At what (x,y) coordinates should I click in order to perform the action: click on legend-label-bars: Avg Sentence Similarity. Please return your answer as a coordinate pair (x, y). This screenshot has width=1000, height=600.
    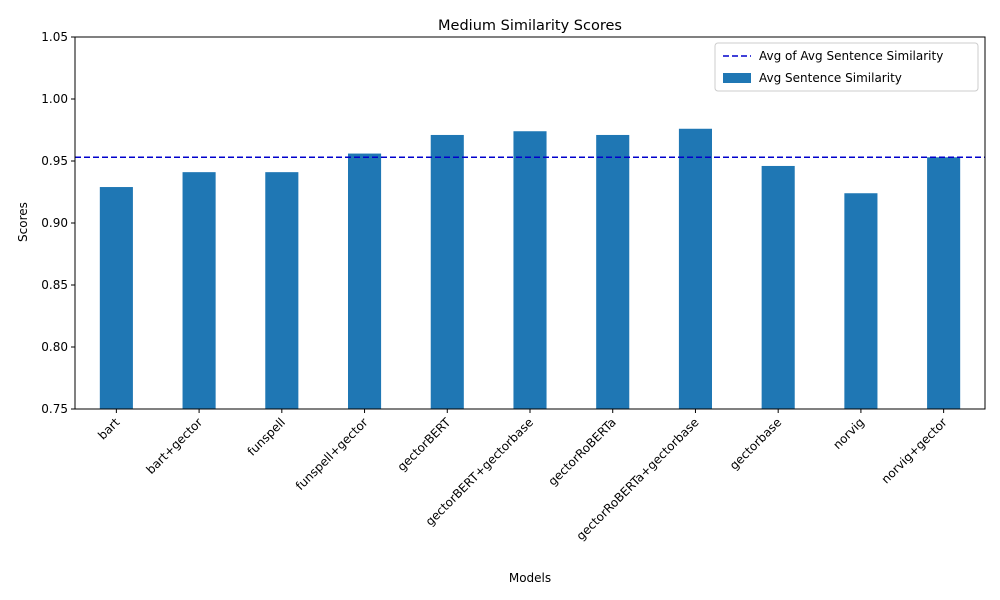
    Looking at the image, I should click on (830, 78).